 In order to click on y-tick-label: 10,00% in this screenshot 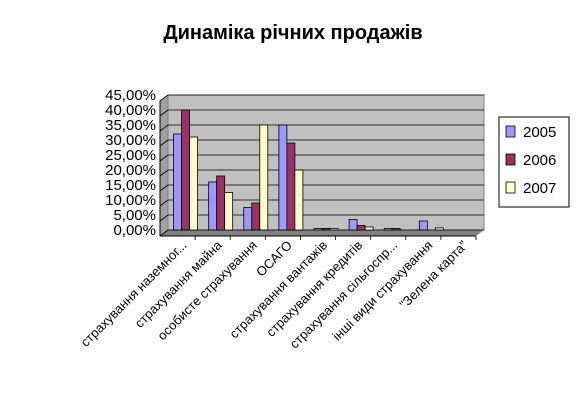, I will do `click(130, 200)`.